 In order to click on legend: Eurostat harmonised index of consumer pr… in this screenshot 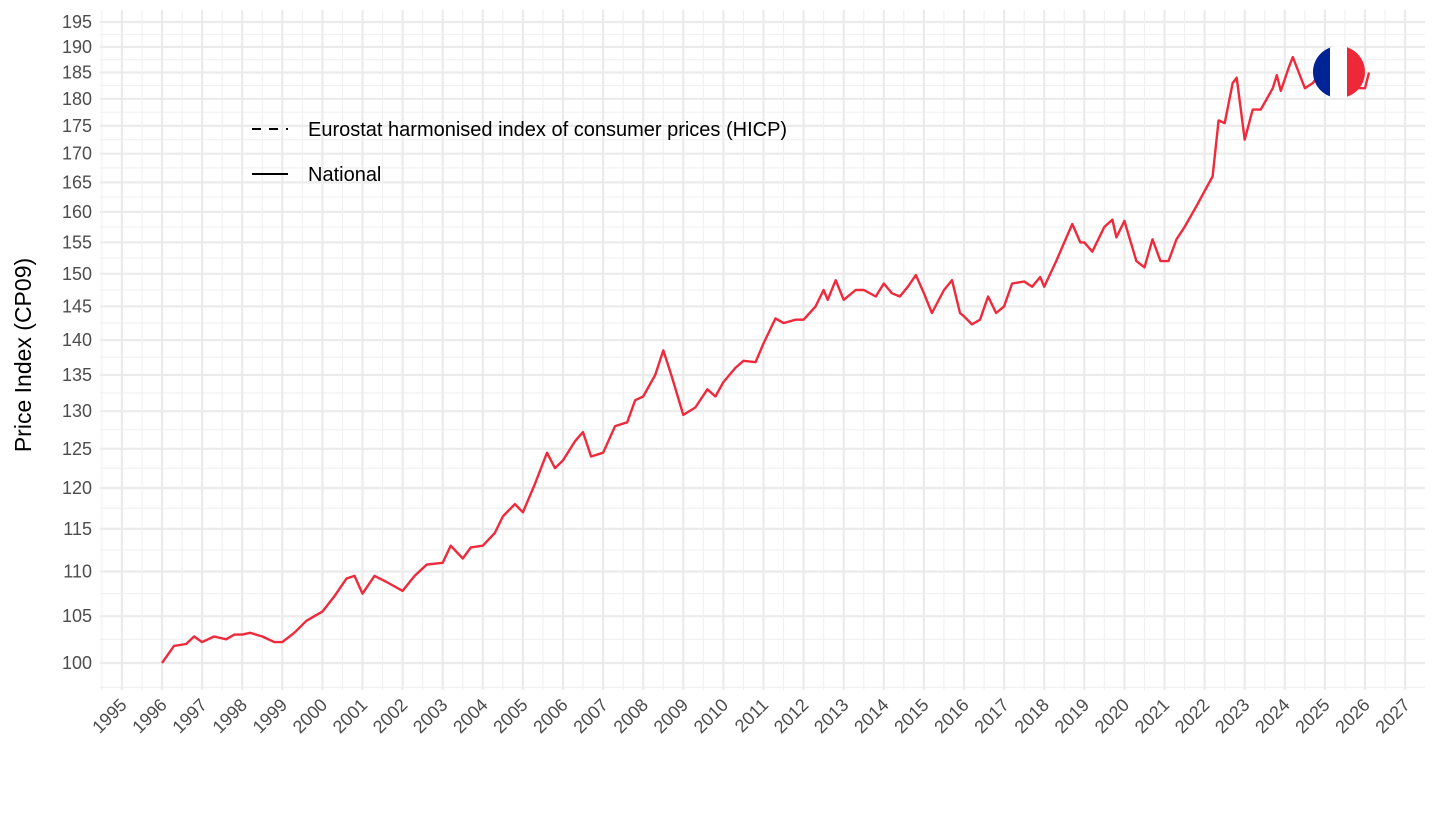, I will do `click(519, 152)`.